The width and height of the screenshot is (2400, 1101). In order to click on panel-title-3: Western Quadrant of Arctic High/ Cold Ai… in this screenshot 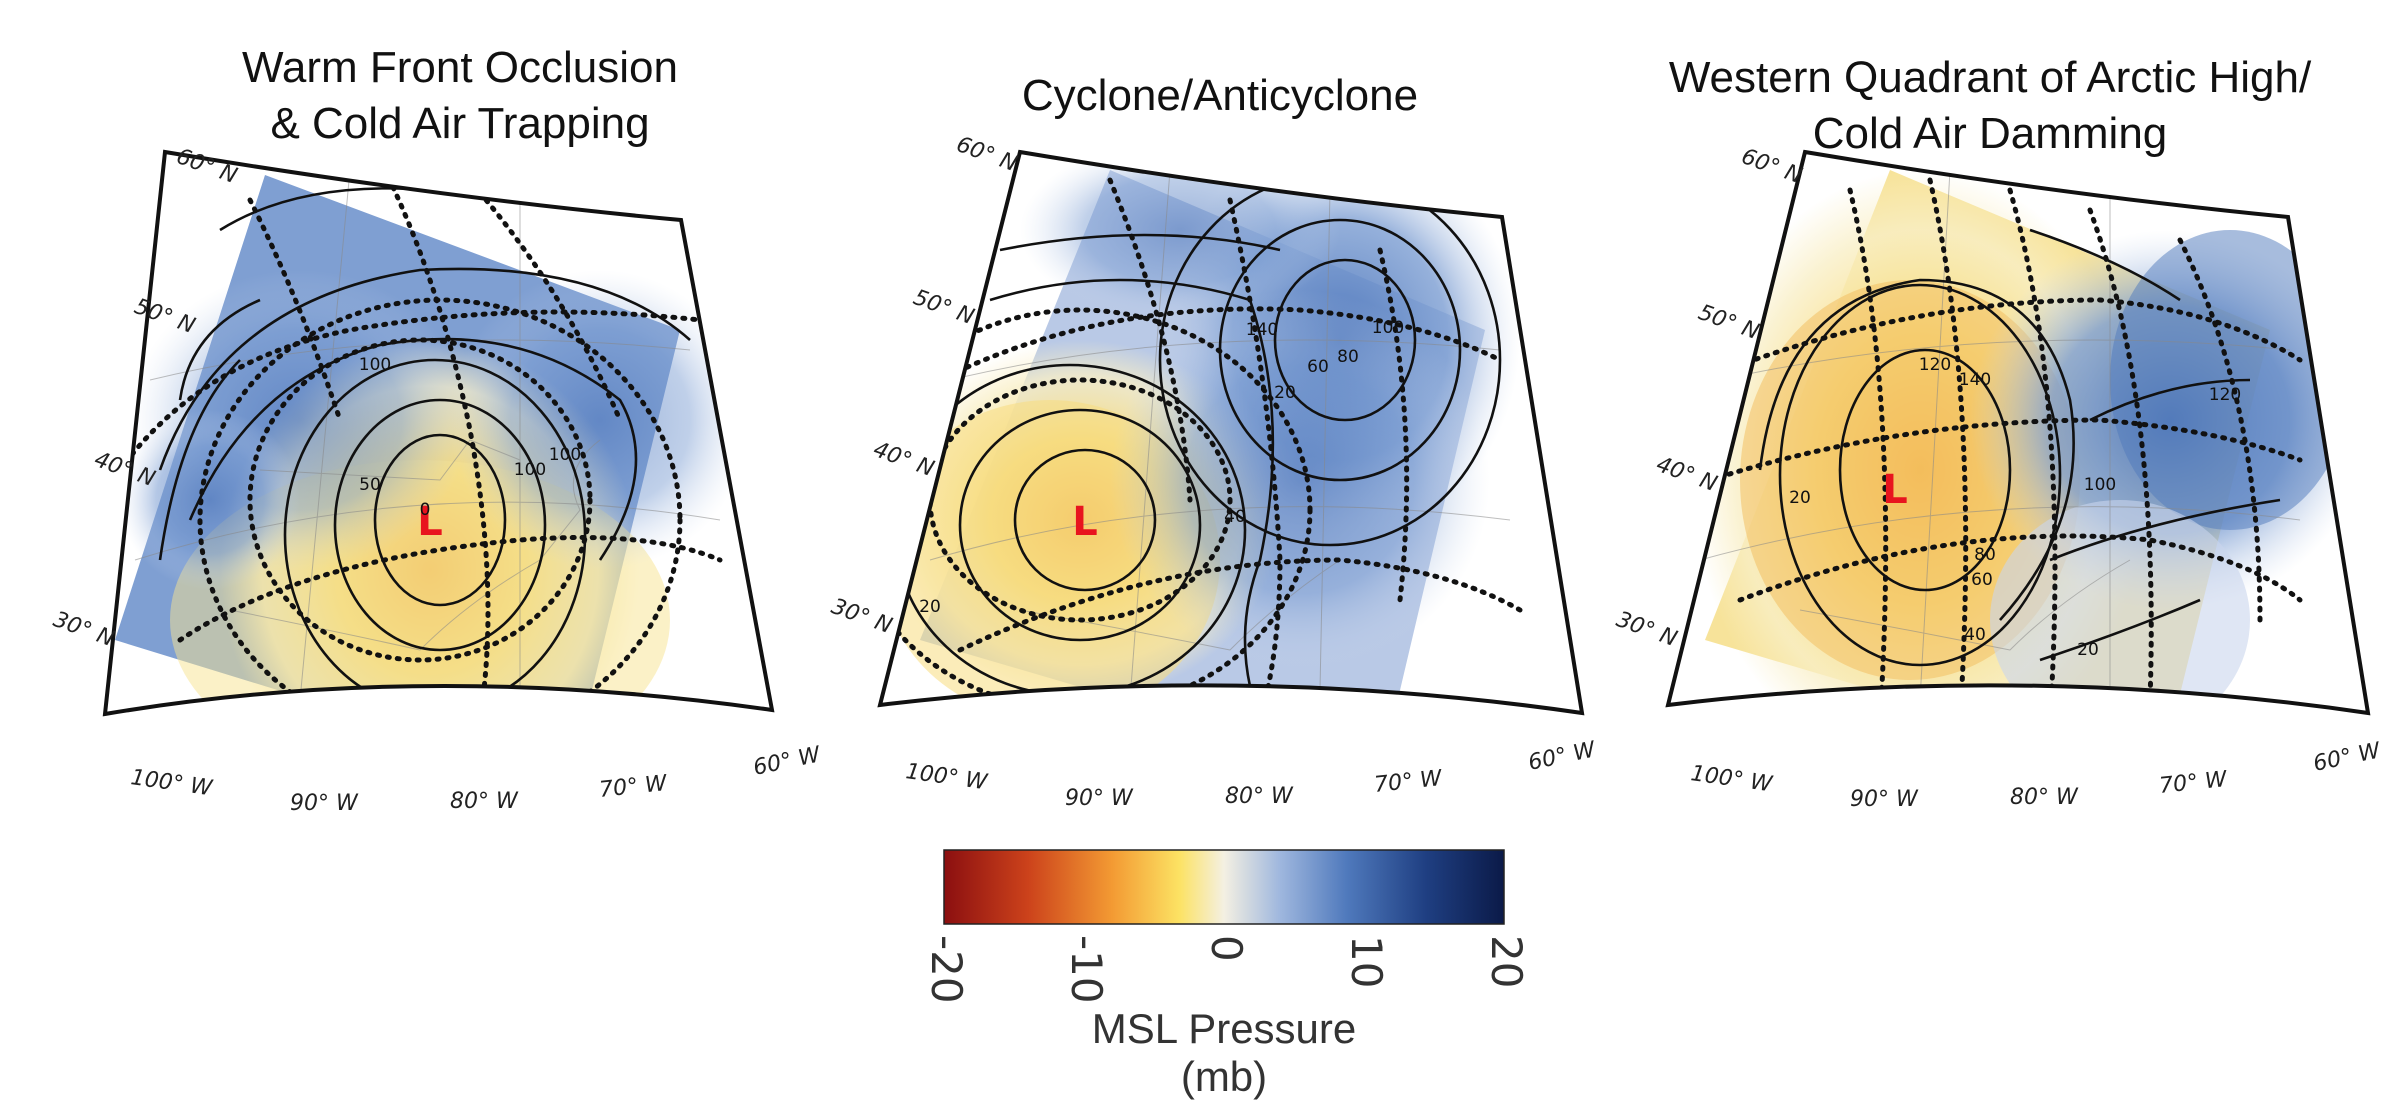, I will do `click(1990, 106)`.